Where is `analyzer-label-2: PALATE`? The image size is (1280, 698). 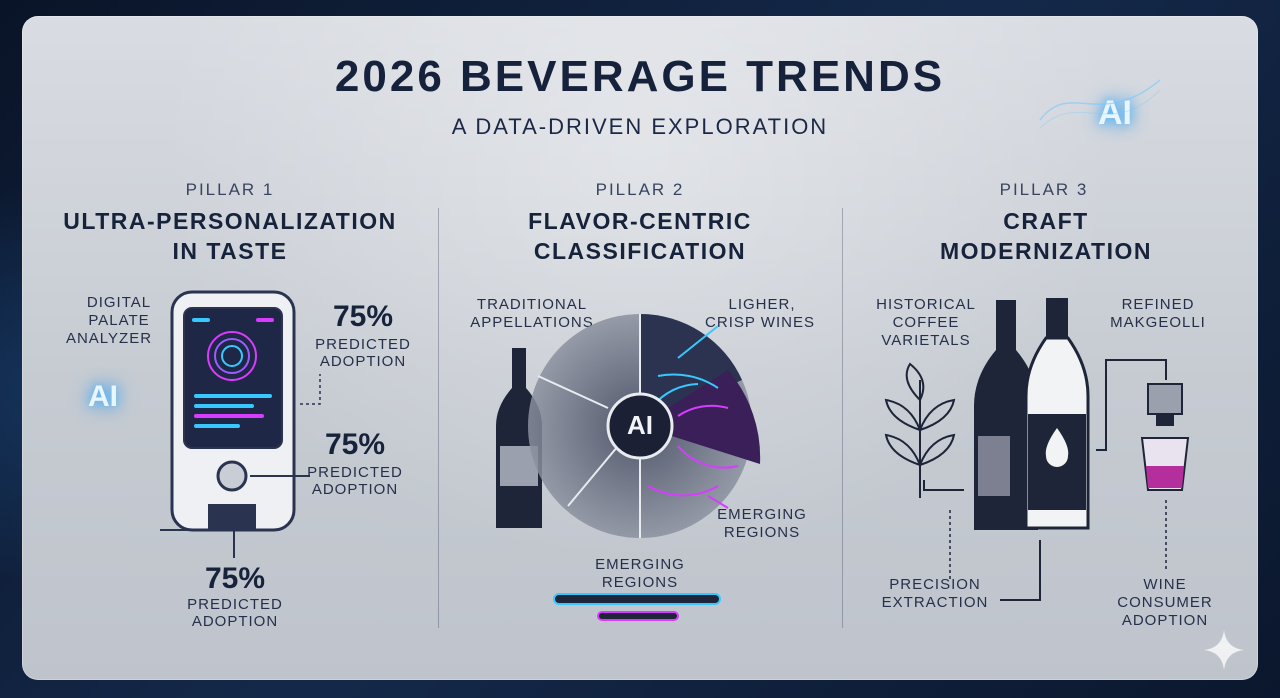 analyzer-label-2: PALATE is located at coordinates (119, 320).